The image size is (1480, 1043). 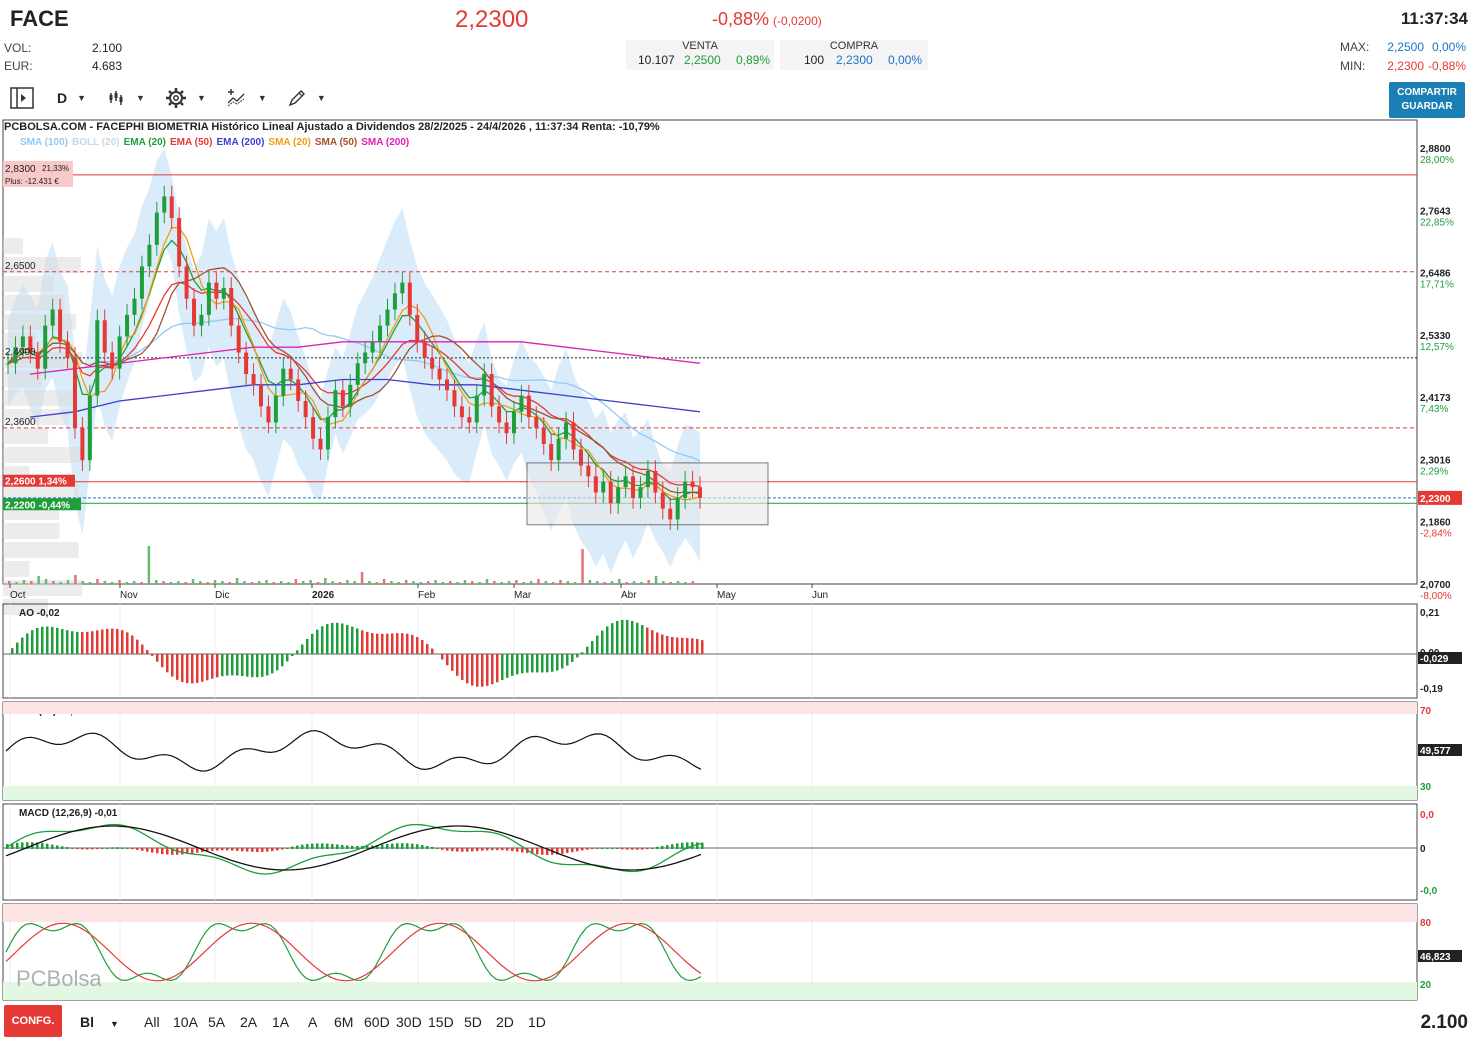 I want to click on legend-item-7: SMA (200), so click(x=385, y=142).